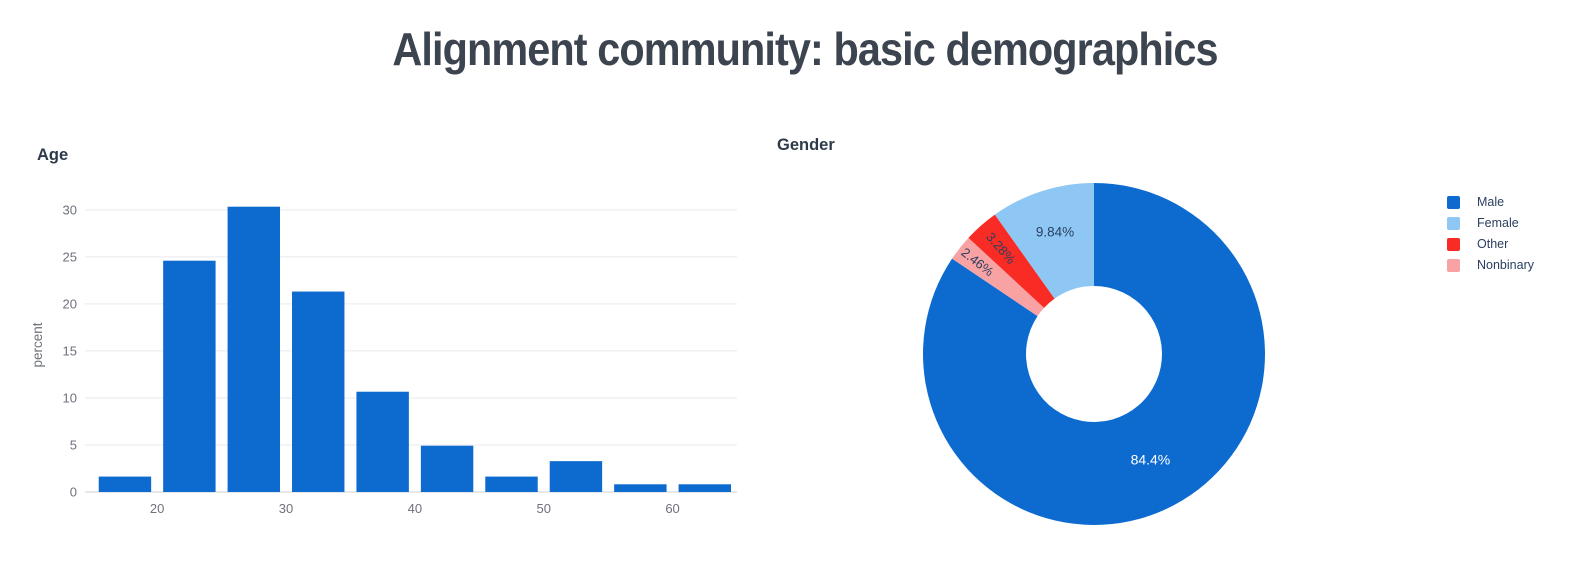 The width and height of the screenshot is (1576, 579). I want to click on gender-slice-female, so click(1044, 241).